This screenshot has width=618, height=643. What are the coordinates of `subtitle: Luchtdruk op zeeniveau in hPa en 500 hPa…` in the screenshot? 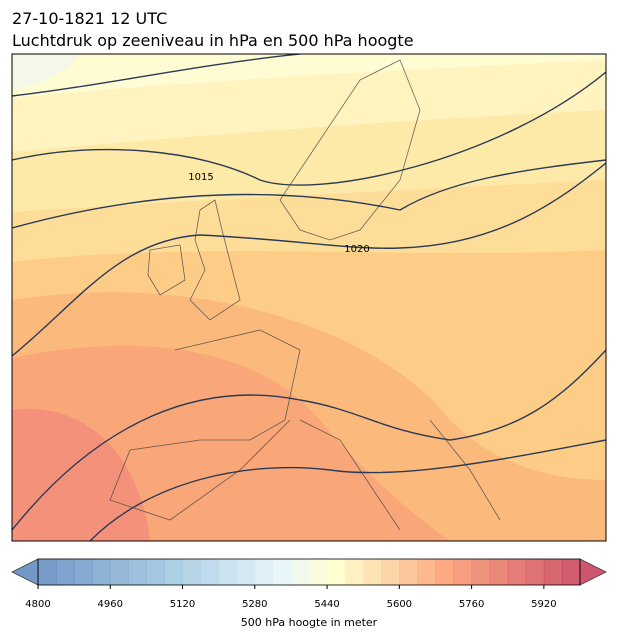 It's located at (213, 40).